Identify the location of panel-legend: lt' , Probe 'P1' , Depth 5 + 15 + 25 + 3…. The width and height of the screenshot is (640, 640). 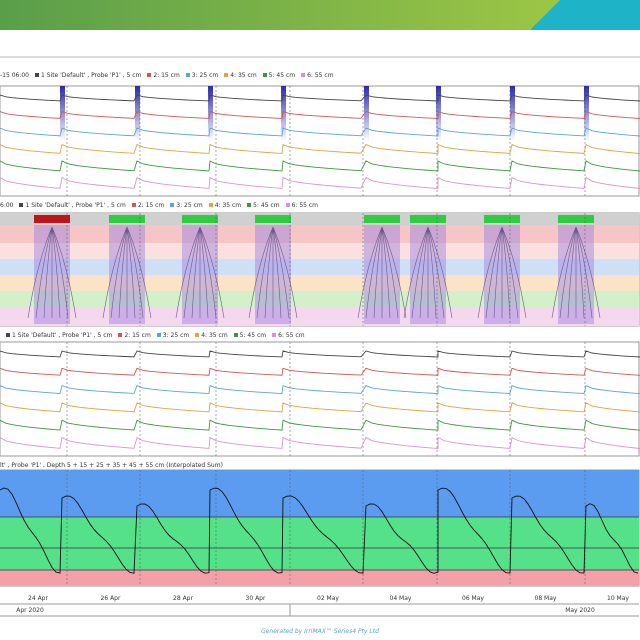
(111, 465).